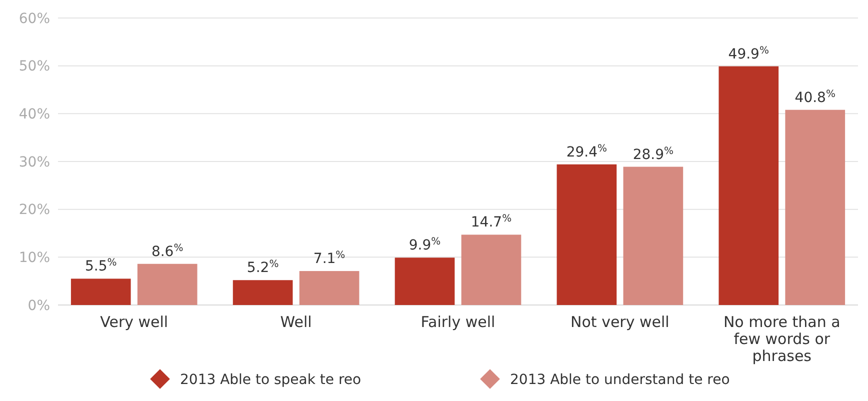 This screenshot has height=401, width=868. I want to click on data-label: 9.9$^{%}$, so click(424, 245).